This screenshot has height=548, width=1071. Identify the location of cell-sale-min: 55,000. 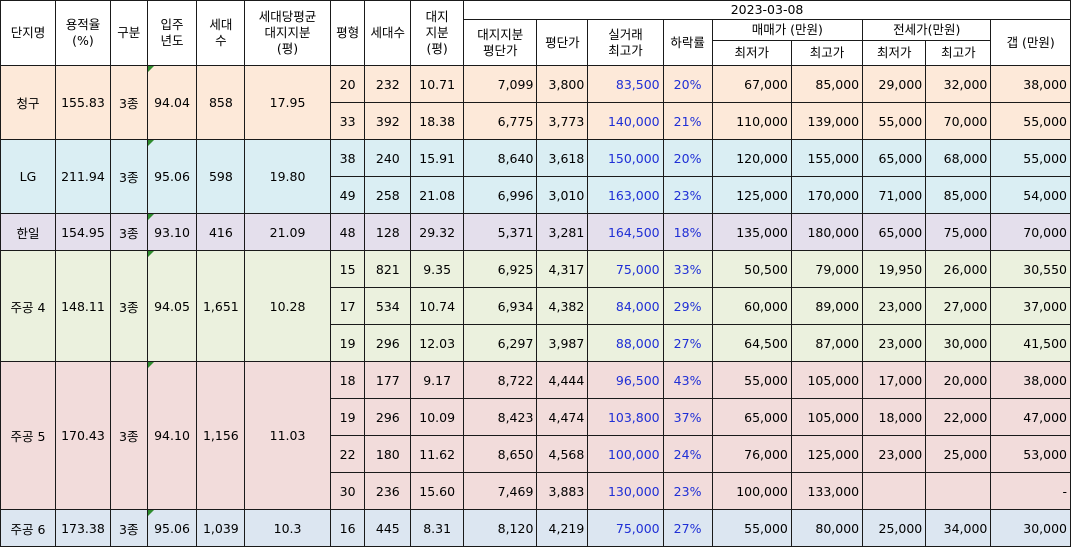
(751, 380).